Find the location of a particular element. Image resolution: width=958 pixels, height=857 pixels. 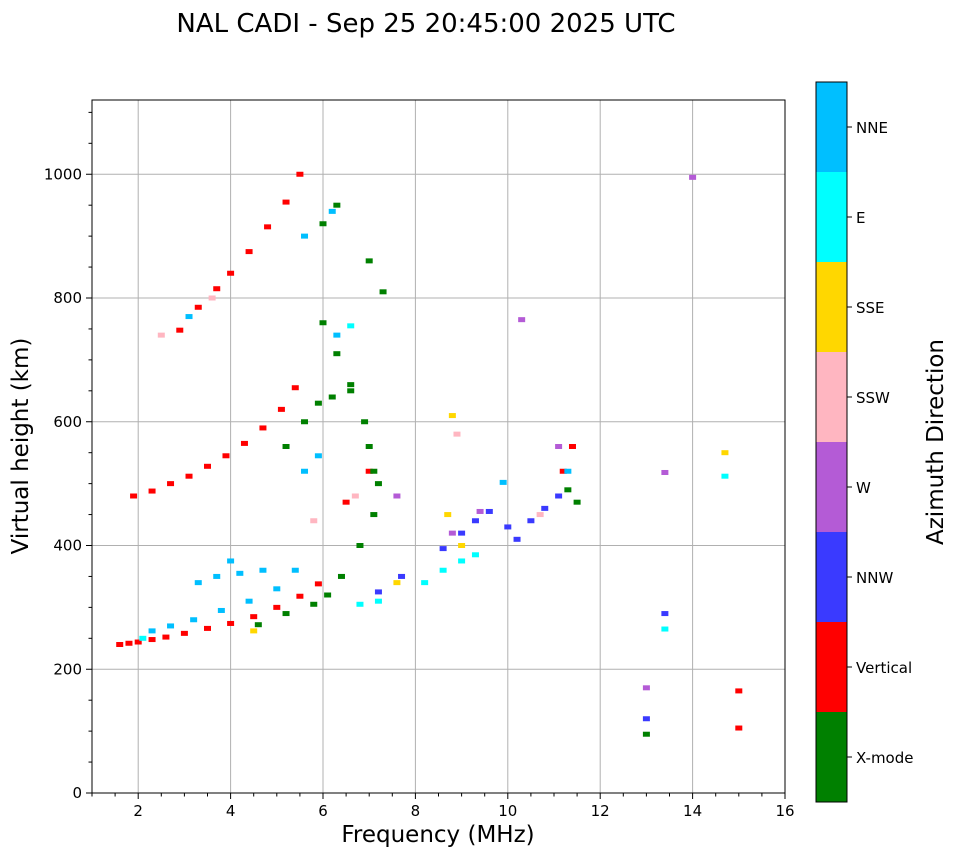

colorbar-frame is located at coordinates (831, 442).